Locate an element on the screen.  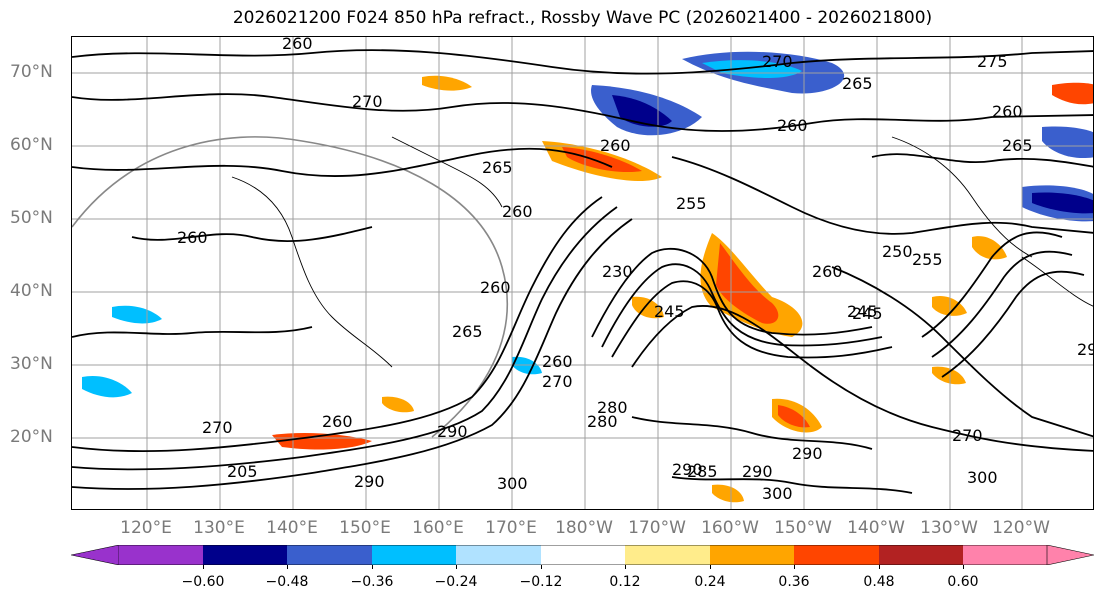
contour-label: 250 is located at coordinates (897, 251).